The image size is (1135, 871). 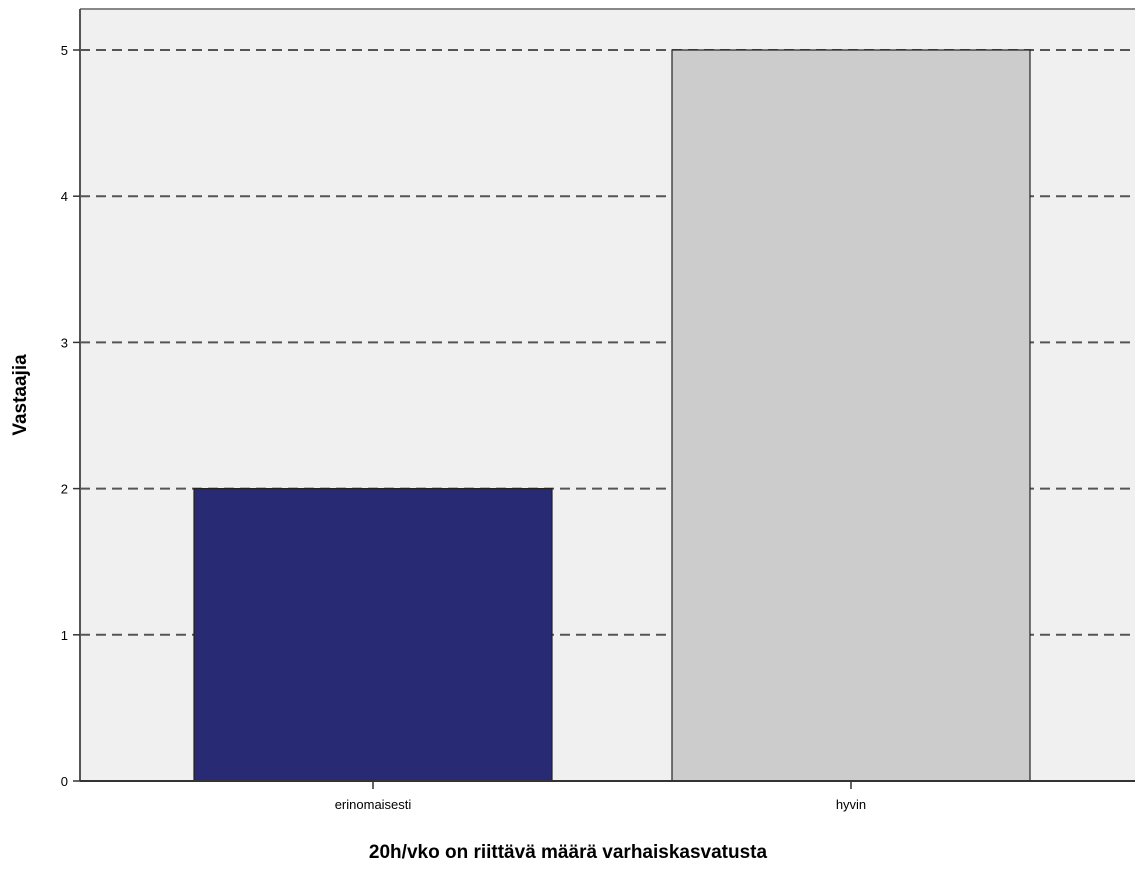 I want to click on y-axis-title: Vastaajia, so click(x=20, y=395).